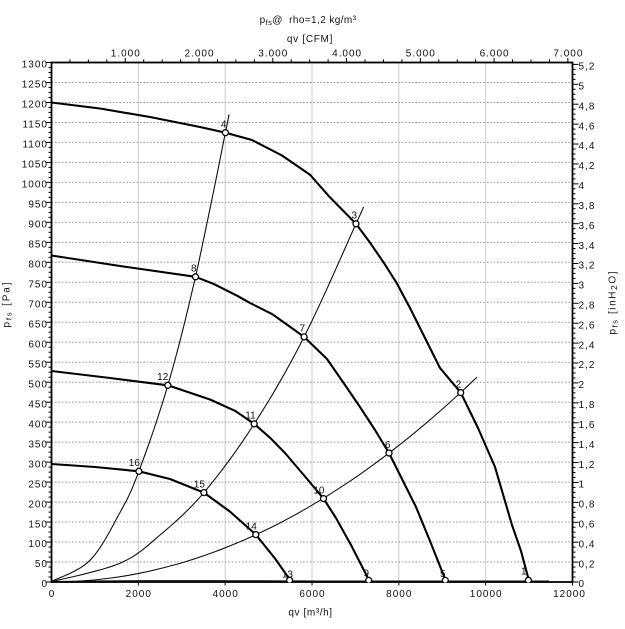  What do you see at coordinates (587, 544) in the screenshot?
I see `svg-text: 0,4` at bounding box center [587, 544].